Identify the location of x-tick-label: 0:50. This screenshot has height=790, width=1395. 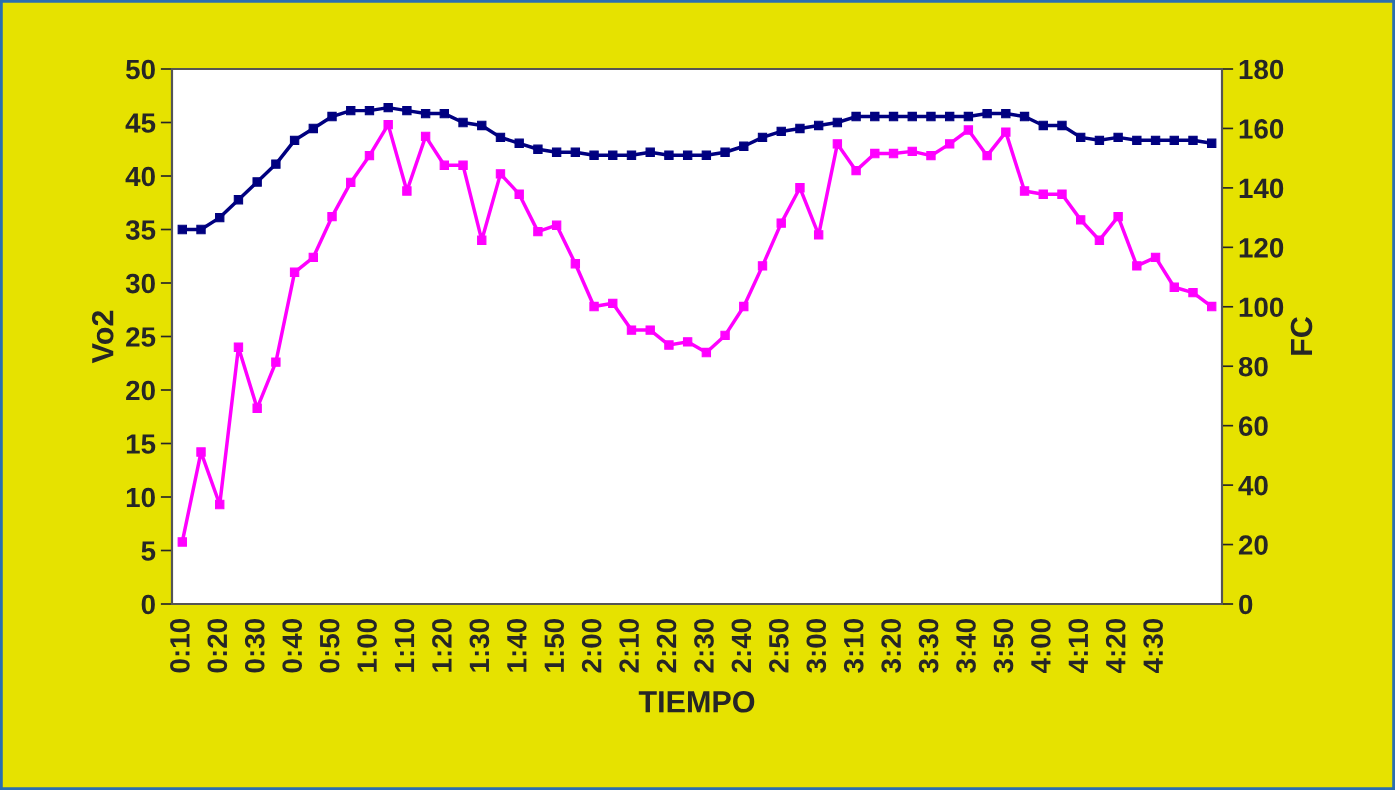
(329, 646).